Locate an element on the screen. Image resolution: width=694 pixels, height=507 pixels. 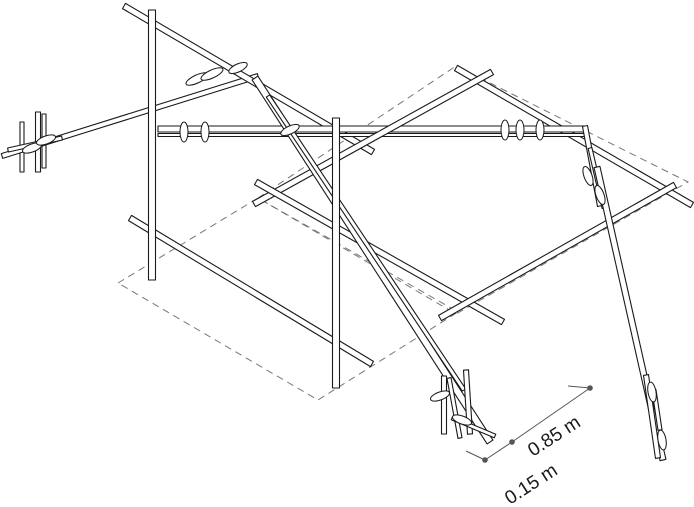
dim-label-0-85m: 0.85 m is located at coordinates (554, 436).